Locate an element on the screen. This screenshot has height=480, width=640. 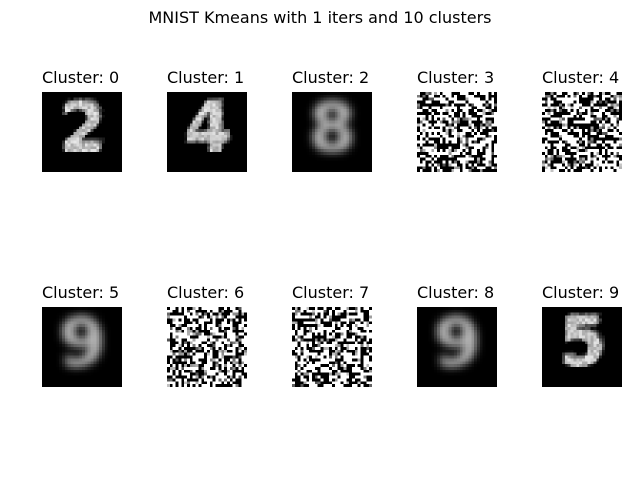
cluster-label: Cluster: 2 is located at coordinates (331, 77).